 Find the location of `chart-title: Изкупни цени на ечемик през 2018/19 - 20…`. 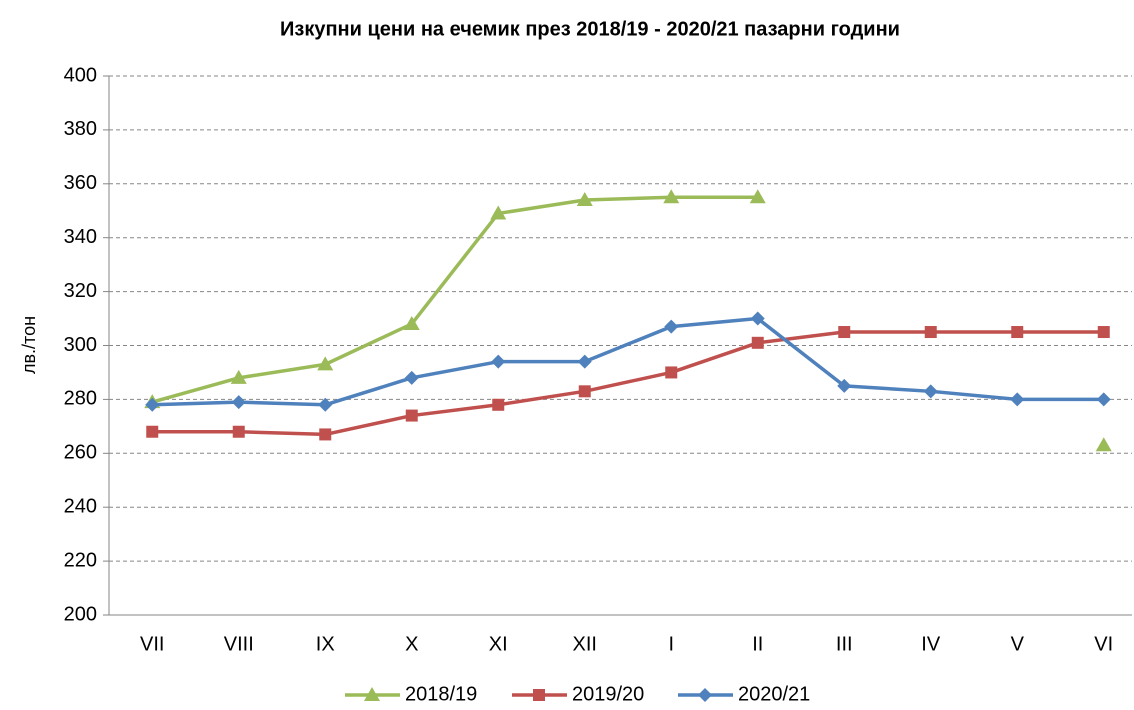

chart-title: Изкупни цени на ечемик през 2018/19 - 20… is located at coordinates (590, 29).